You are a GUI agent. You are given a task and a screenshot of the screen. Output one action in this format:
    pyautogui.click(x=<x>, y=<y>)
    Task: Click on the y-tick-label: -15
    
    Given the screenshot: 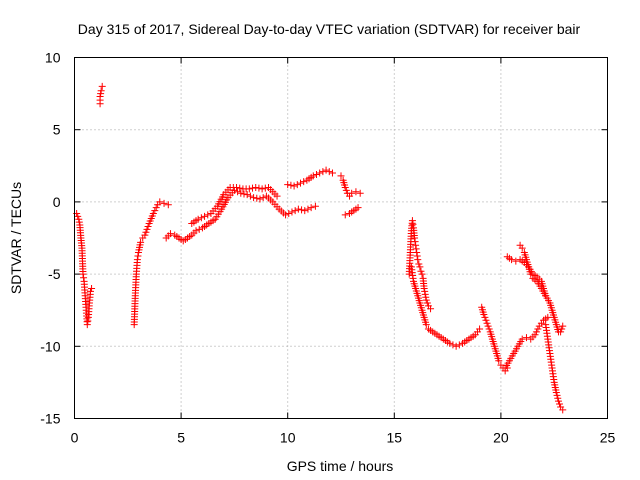 What is the action you would take?
    pyautogui.click(x=50, y=419)
    